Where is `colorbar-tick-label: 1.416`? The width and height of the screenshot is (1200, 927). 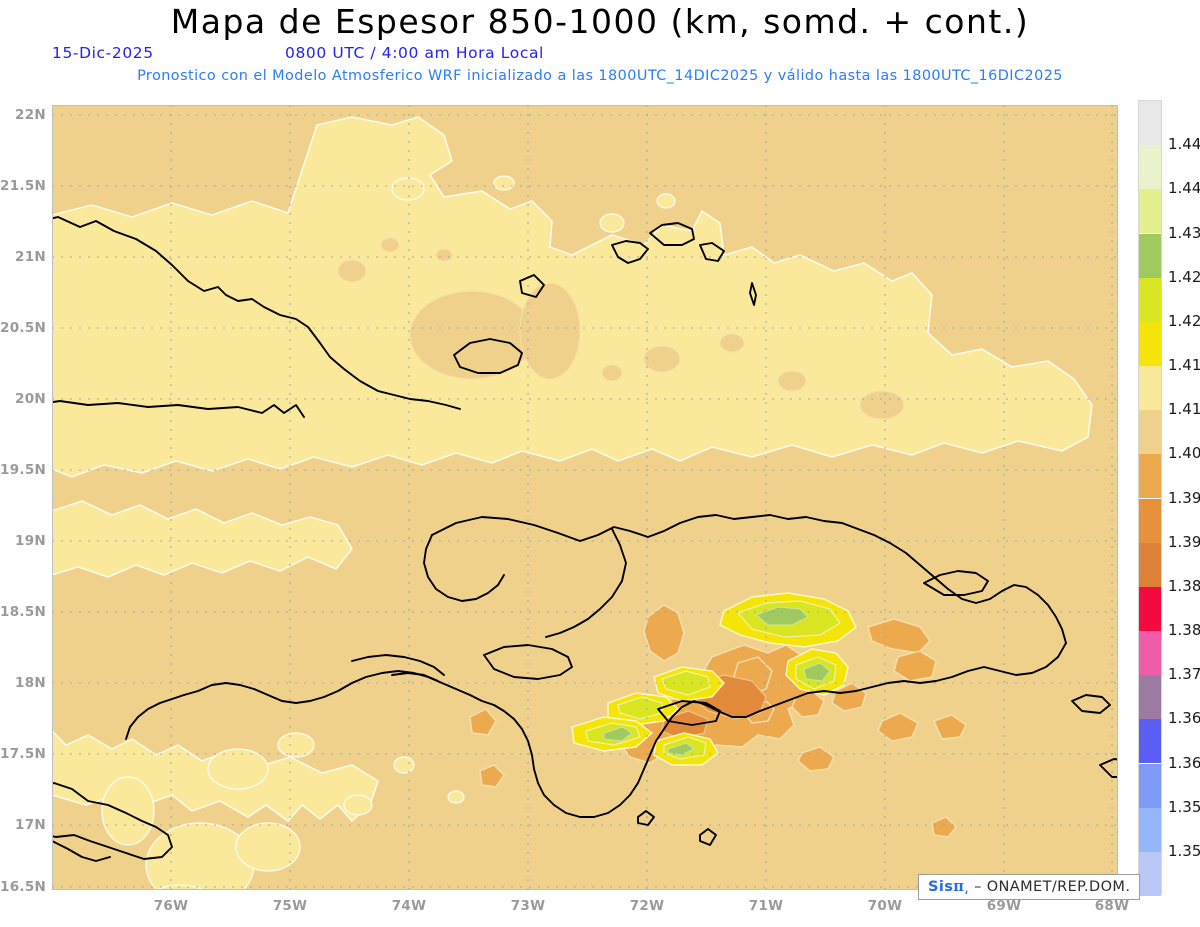
colorbar-tick-label: 1.416 is located at coordinates (1184, 365).